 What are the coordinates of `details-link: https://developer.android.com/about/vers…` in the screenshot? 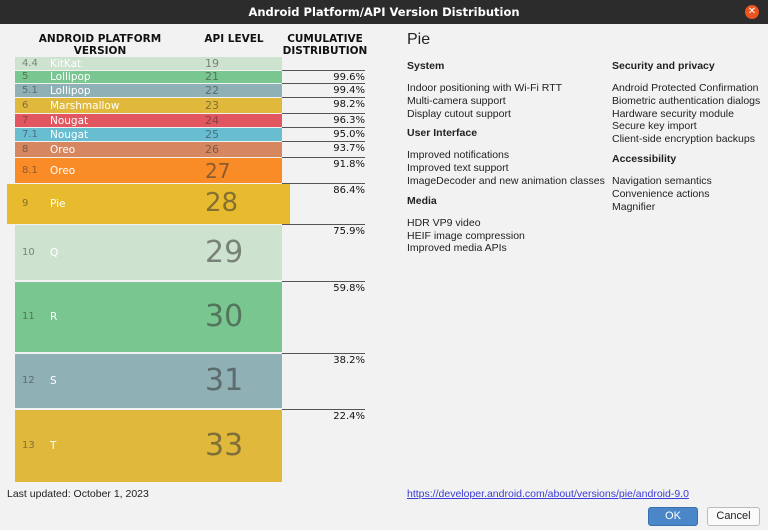 It's located at (548, 494).